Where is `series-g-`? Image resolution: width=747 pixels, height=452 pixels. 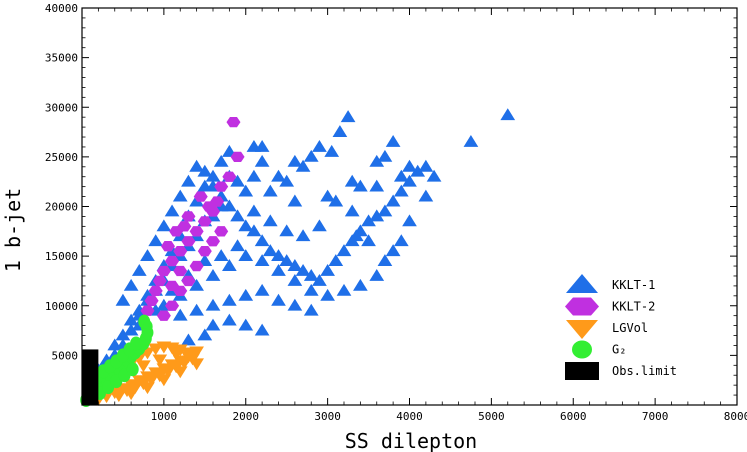
series-g- is located at coordinates (117, 361).